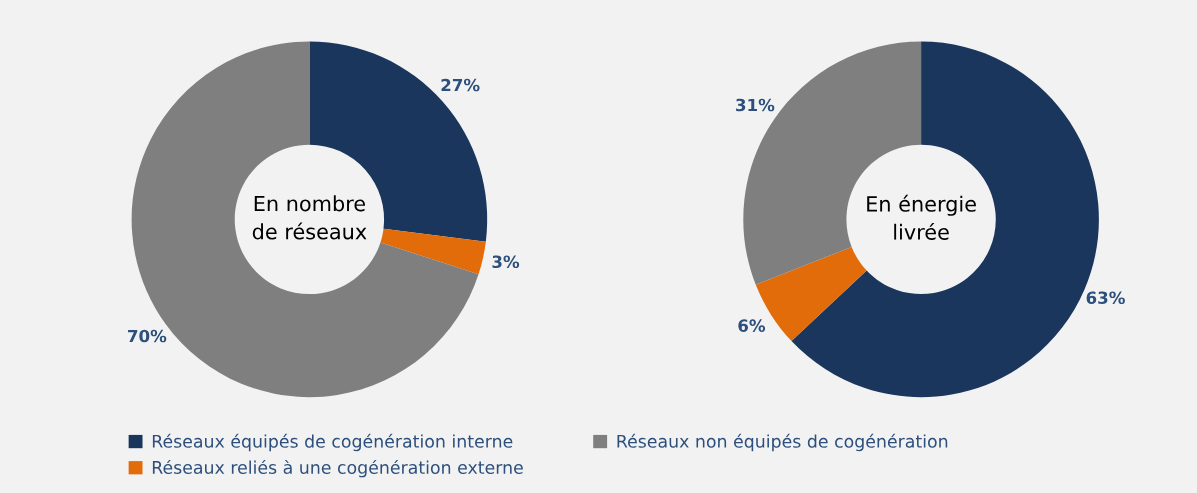  What do you see at coordinates (337, 468) in the screenshot?
I see `legend-label: Réseaux reliés à une cogénération externe` at bounding box center [337, 468].